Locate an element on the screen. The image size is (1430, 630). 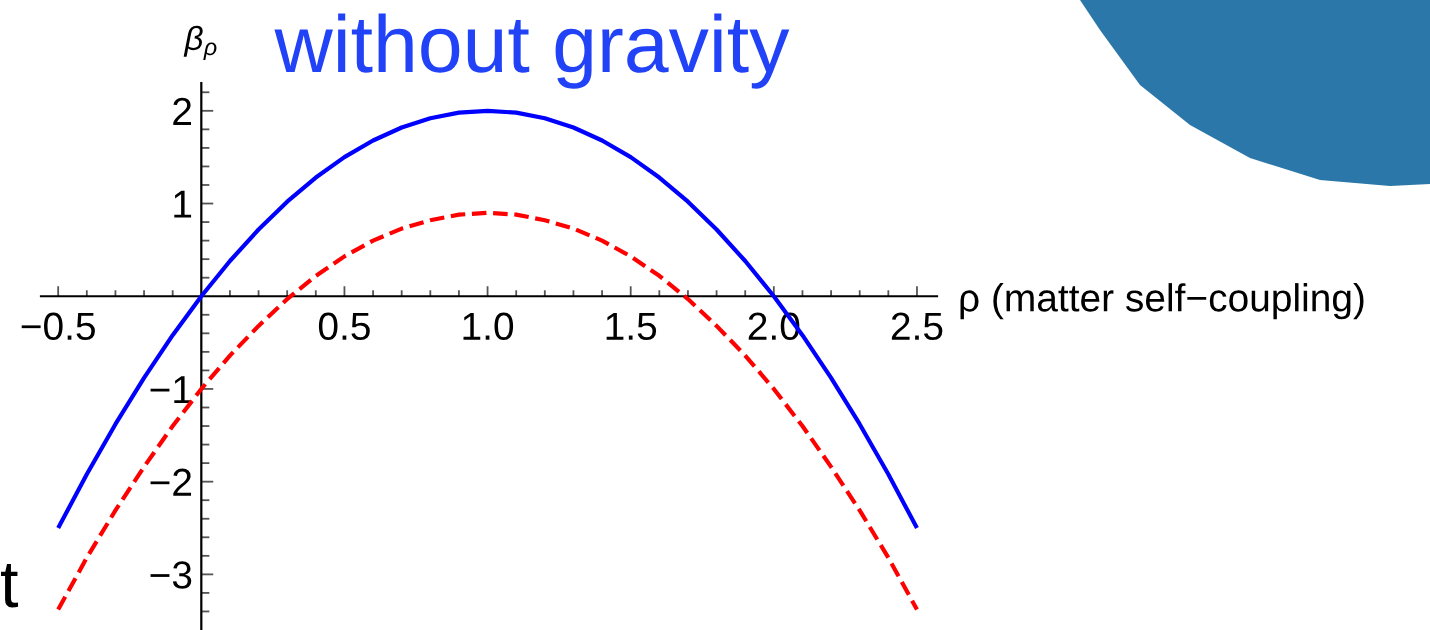
x-tick-label: 2.5 is located at coordinates (917, 326).